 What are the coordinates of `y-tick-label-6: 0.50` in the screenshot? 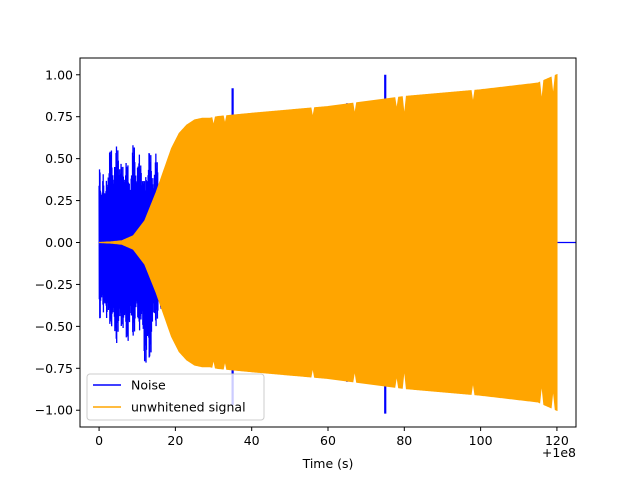 It's located at (59, 158).